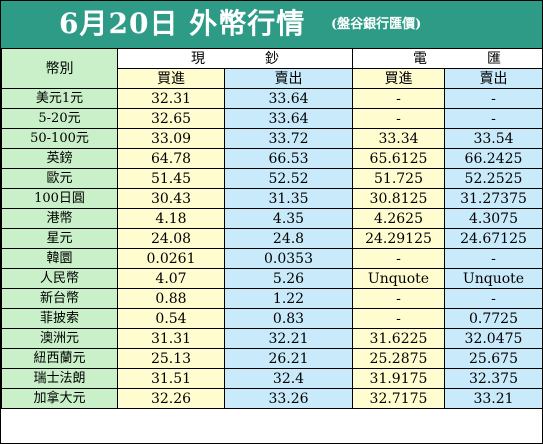 The width and height of the screenshot is (543, 444). I want to click on currency-name: 紐西蘭元, so click(59, 358).